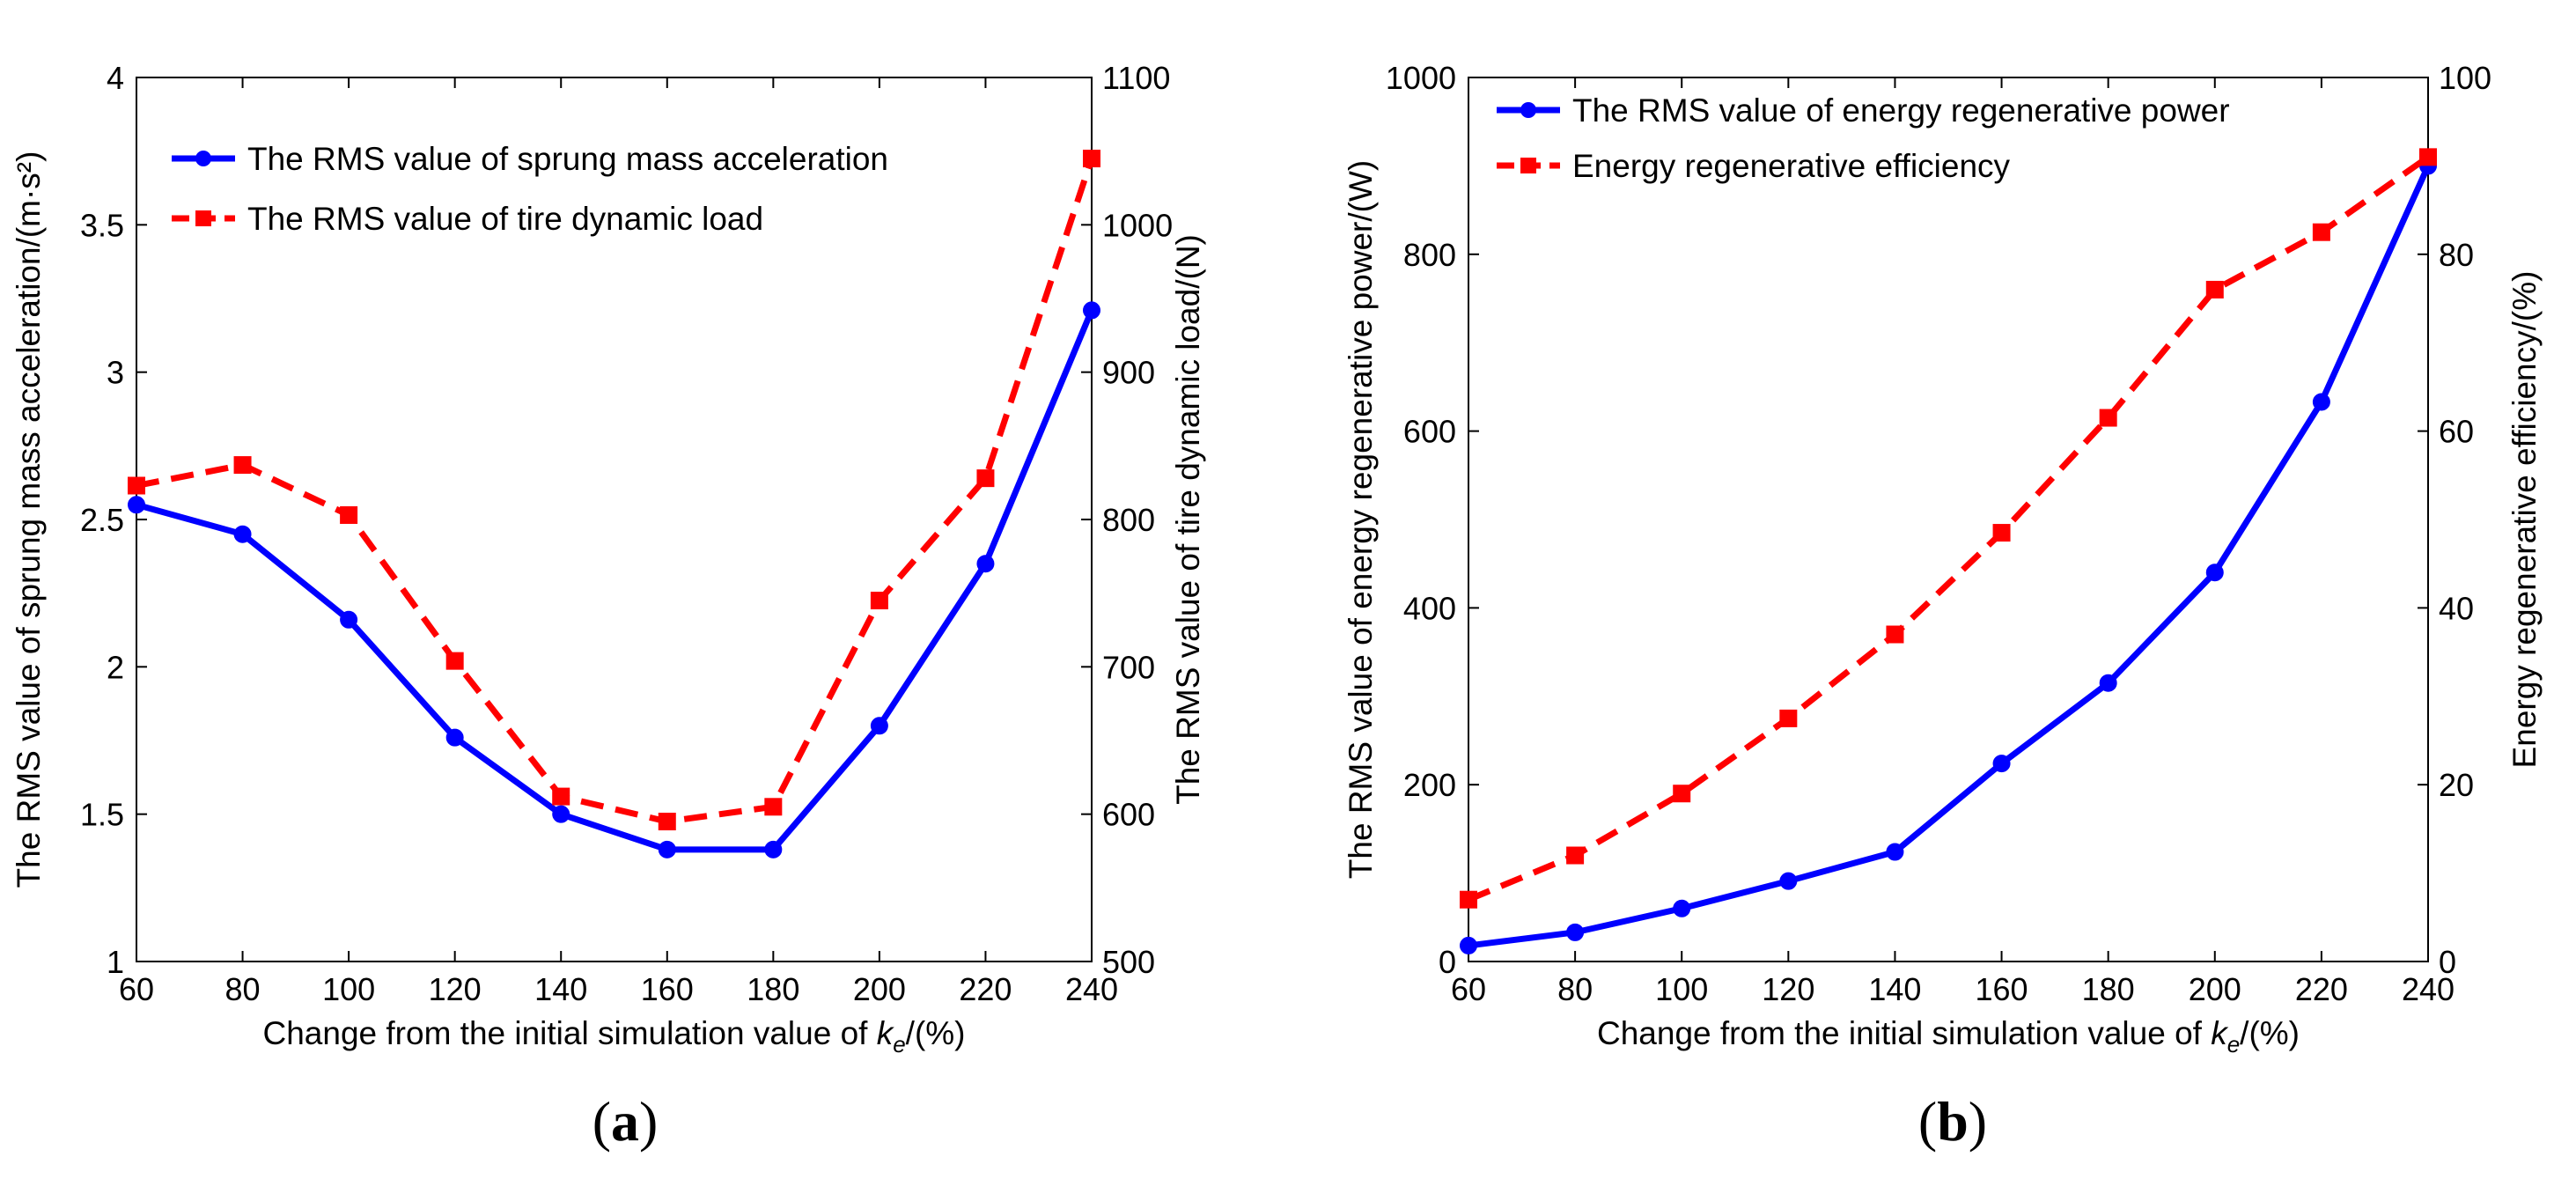 This screenshot has width=2576, height=1201. Describe the element at coordinates (1791, 166) in the screenshot. I see `legend-label: Energy regenerative efficiency` at that location.